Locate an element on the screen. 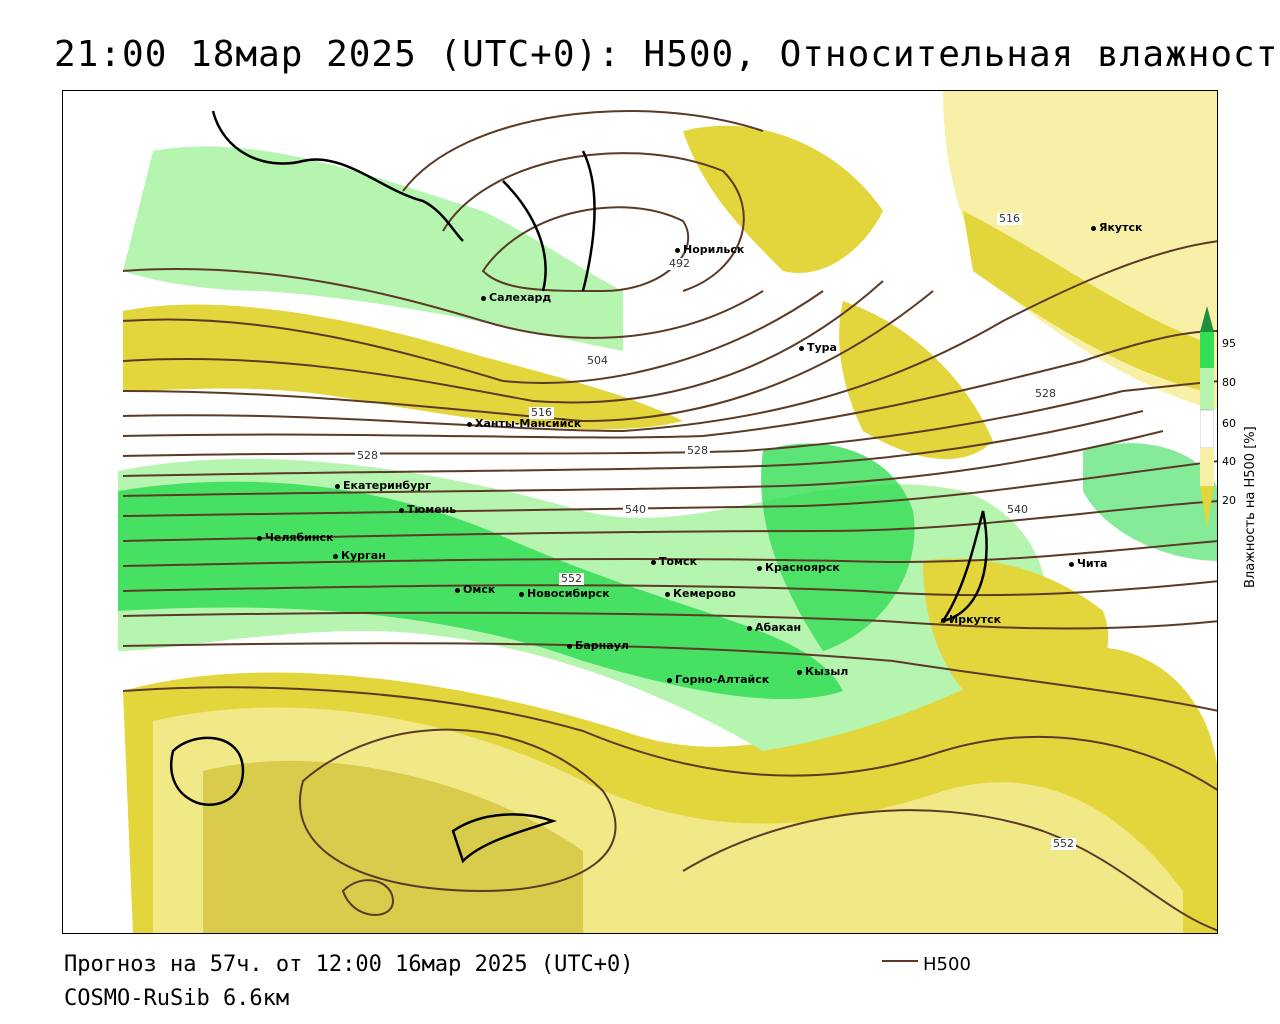  city-novosibirsk: Новосибирск is located at coordinates (564, 593).